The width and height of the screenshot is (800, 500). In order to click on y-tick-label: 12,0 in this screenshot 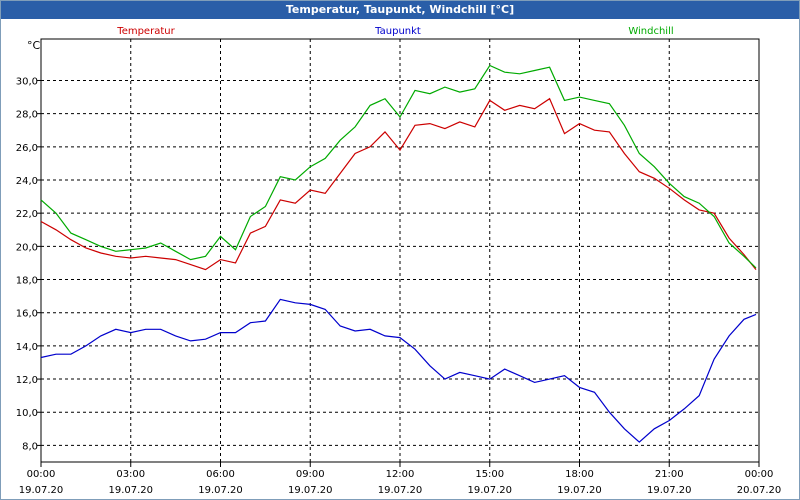, I will do `click(27, 380)`.